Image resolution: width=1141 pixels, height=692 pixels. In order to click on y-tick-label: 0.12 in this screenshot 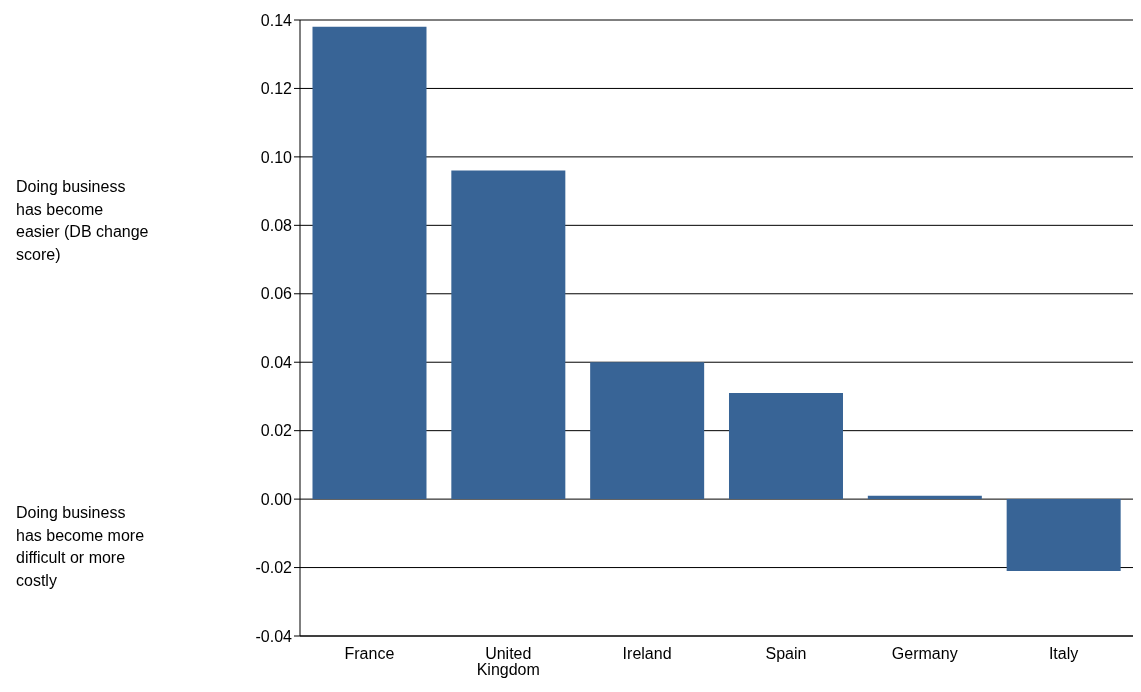, I will do `click(276, 89)`.